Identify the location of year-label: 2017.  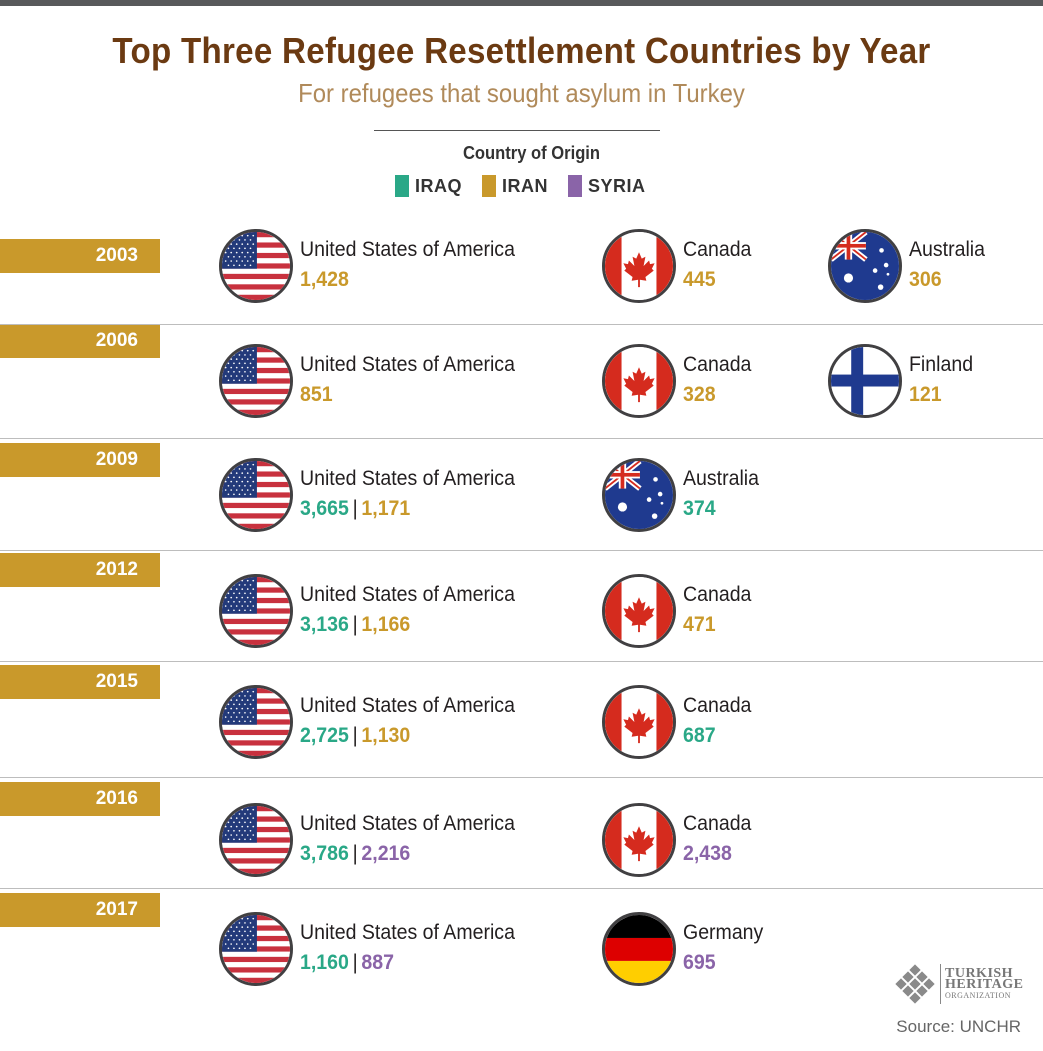
(80, 910).